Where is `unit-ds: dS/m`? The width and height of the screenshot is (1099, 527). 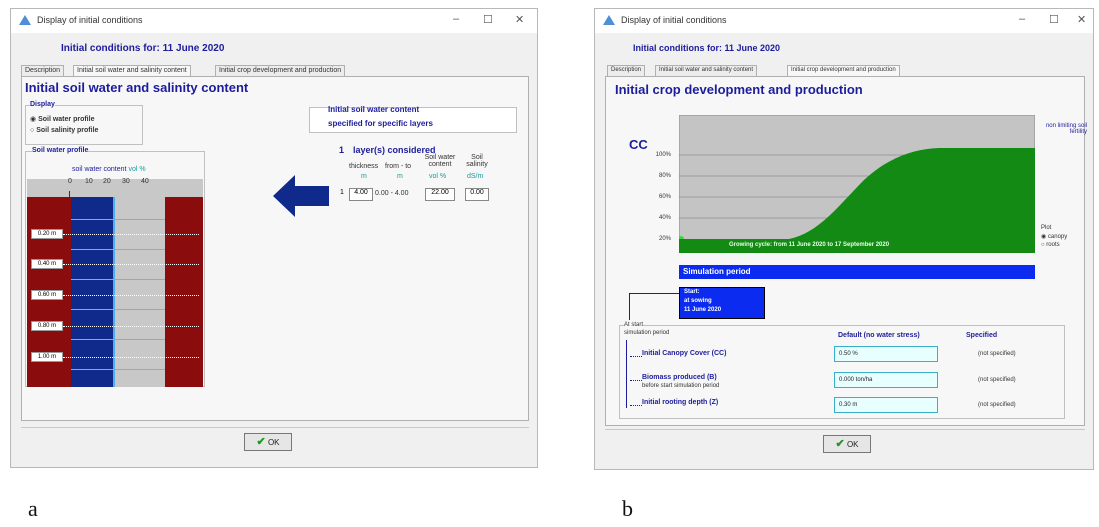 unit-ds: dS/m is located at coordinates (475, 176).